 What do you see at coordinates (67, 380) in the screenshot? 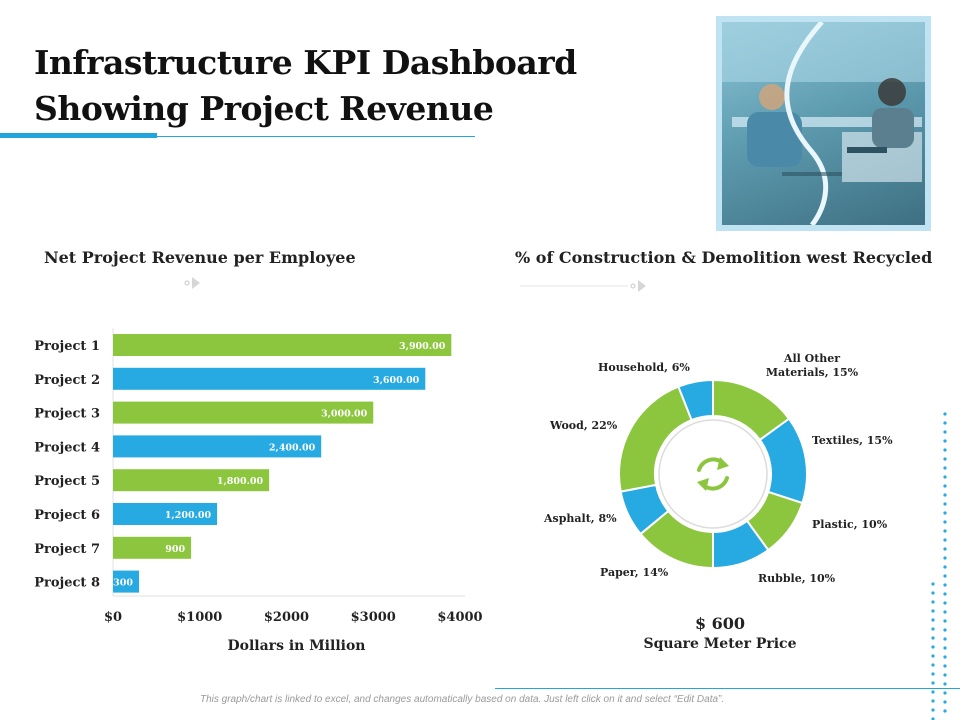
I see `bar-category-label: Project 2` at bounding box center [67, 380].